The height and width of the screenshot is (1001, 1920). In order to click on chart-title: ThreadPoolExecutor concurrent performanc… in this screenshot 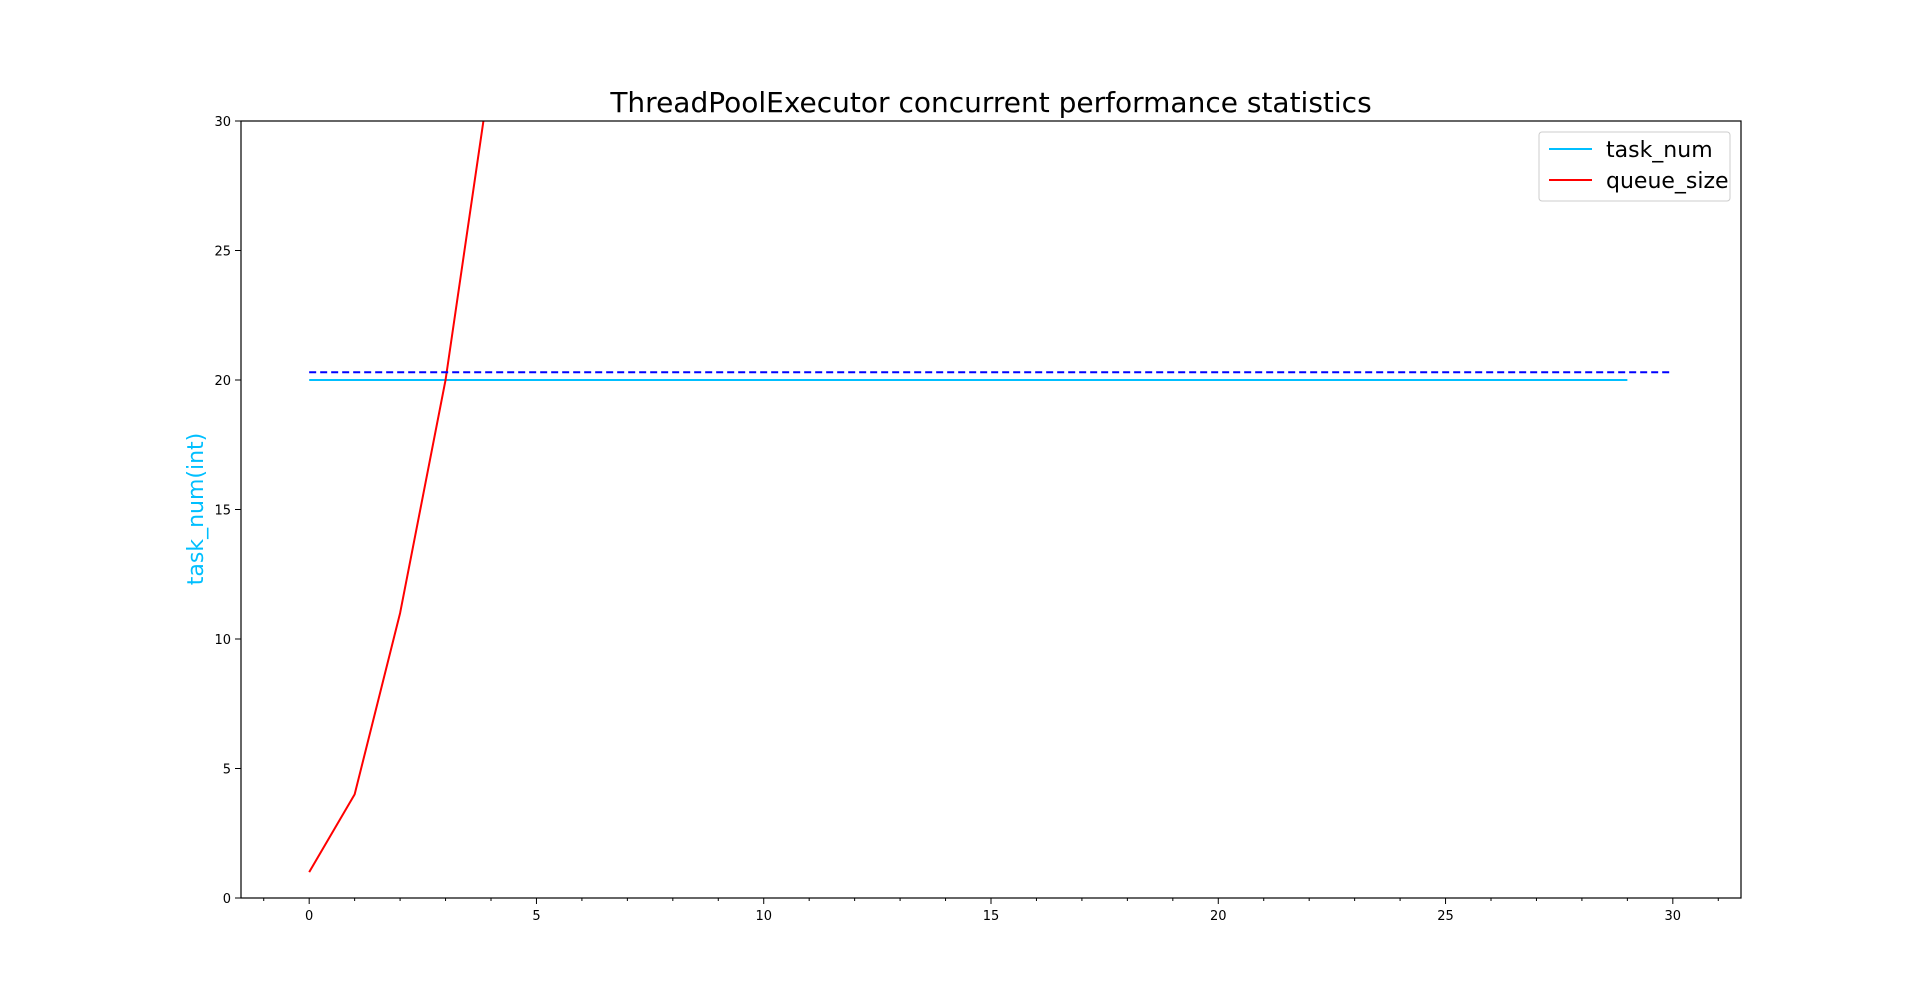, I will do `click(990, 102)`.